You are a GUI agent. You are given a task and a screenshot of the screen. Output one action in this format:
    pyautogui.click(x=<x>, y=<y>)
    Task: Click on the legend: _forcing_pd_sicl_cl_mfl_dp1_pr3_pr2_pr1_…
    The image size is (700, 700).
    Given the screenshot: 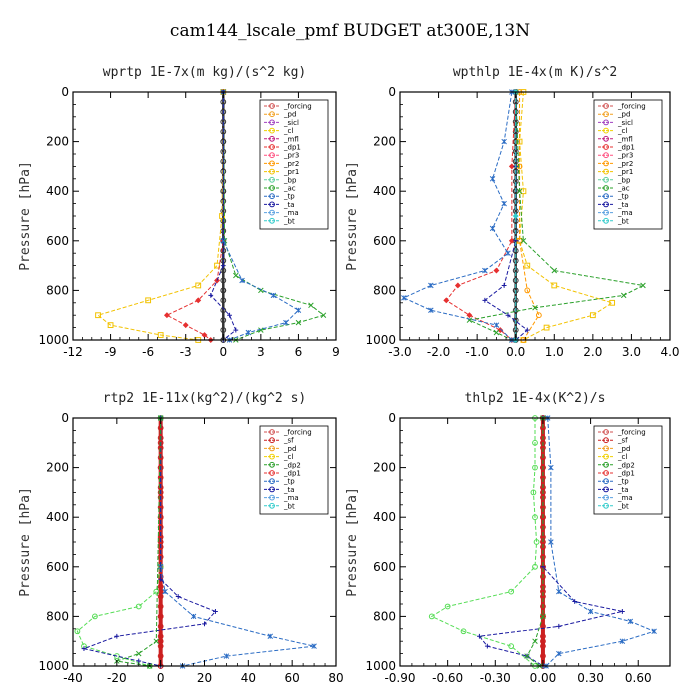 What is the action you would take?
    pyautogui.click(x=628, y=164)
    